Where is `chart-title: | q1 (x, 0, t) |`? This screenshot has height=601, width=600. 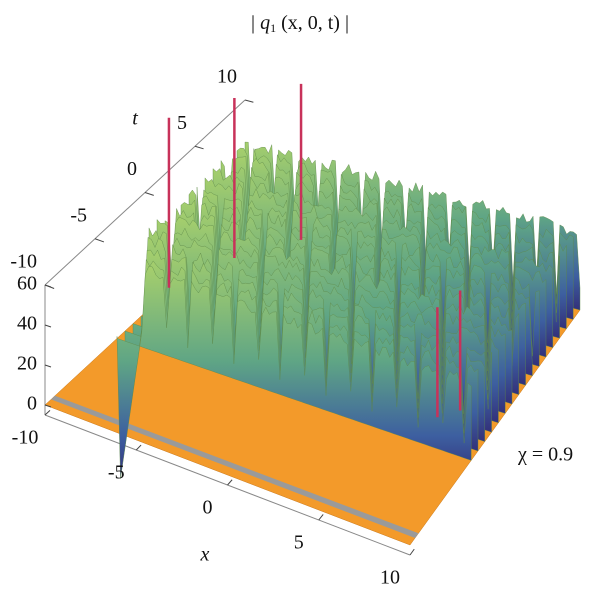 chart-title: | q1 (x, 0, t) | is located at coordinates (300, 23).